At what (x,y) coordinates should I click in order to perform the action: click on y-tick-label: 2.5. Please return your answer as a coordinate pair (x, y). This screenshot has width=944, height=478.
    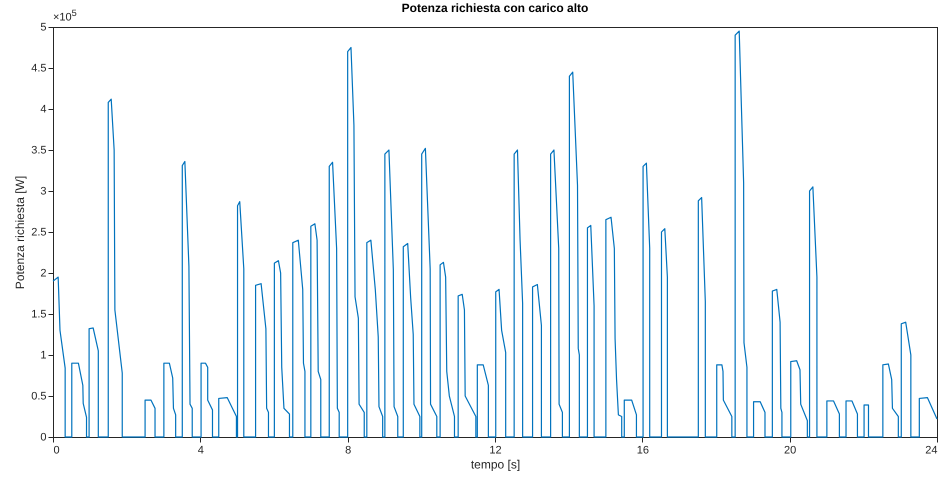
    Looking at the image, I should click on (38, 232).